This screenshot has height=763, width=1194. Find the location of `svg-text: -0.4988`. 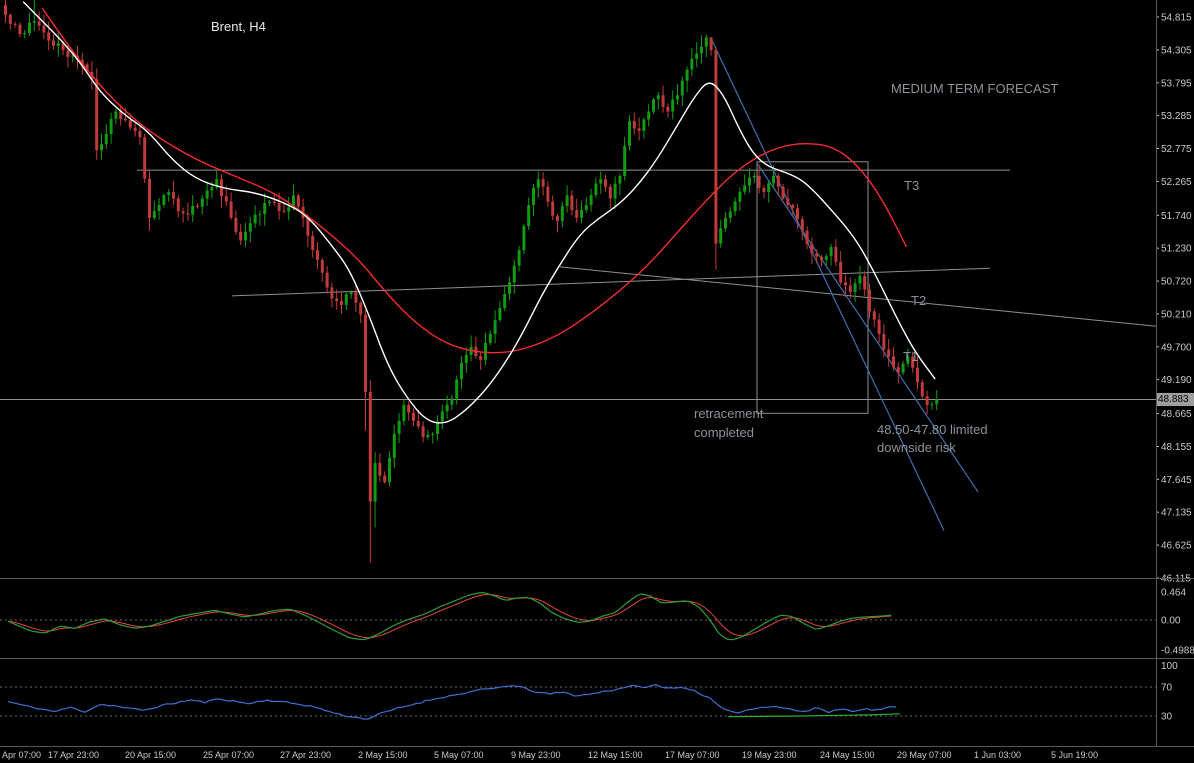

svg-text: -0.4988 is located at coordinates (1177, 651).